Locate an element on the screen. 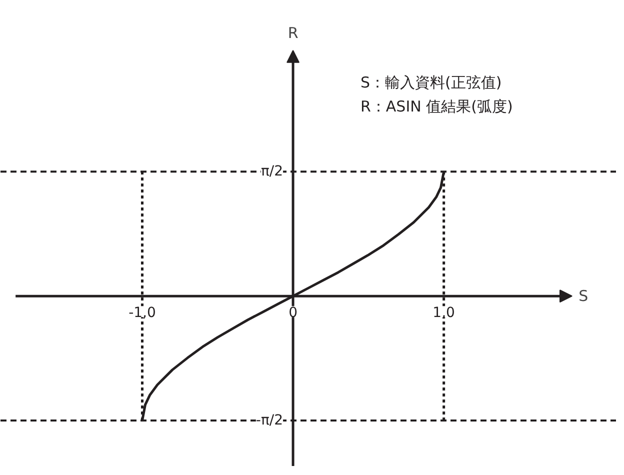 The width and height of the screenshot is (624, 475). annotation: S：輸入資料(正弦值) is located at coordinates (431, 83).